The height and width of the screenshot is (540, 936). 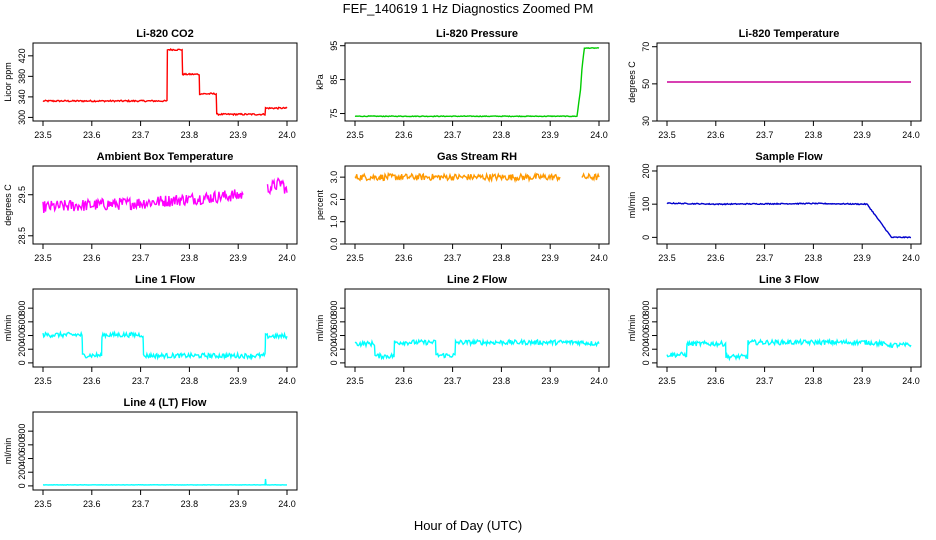 What do you see at coordinates (165, 280) in the screenshot?
I see `panel-title: Line 1 Flow` at bounding box center [165, 280].